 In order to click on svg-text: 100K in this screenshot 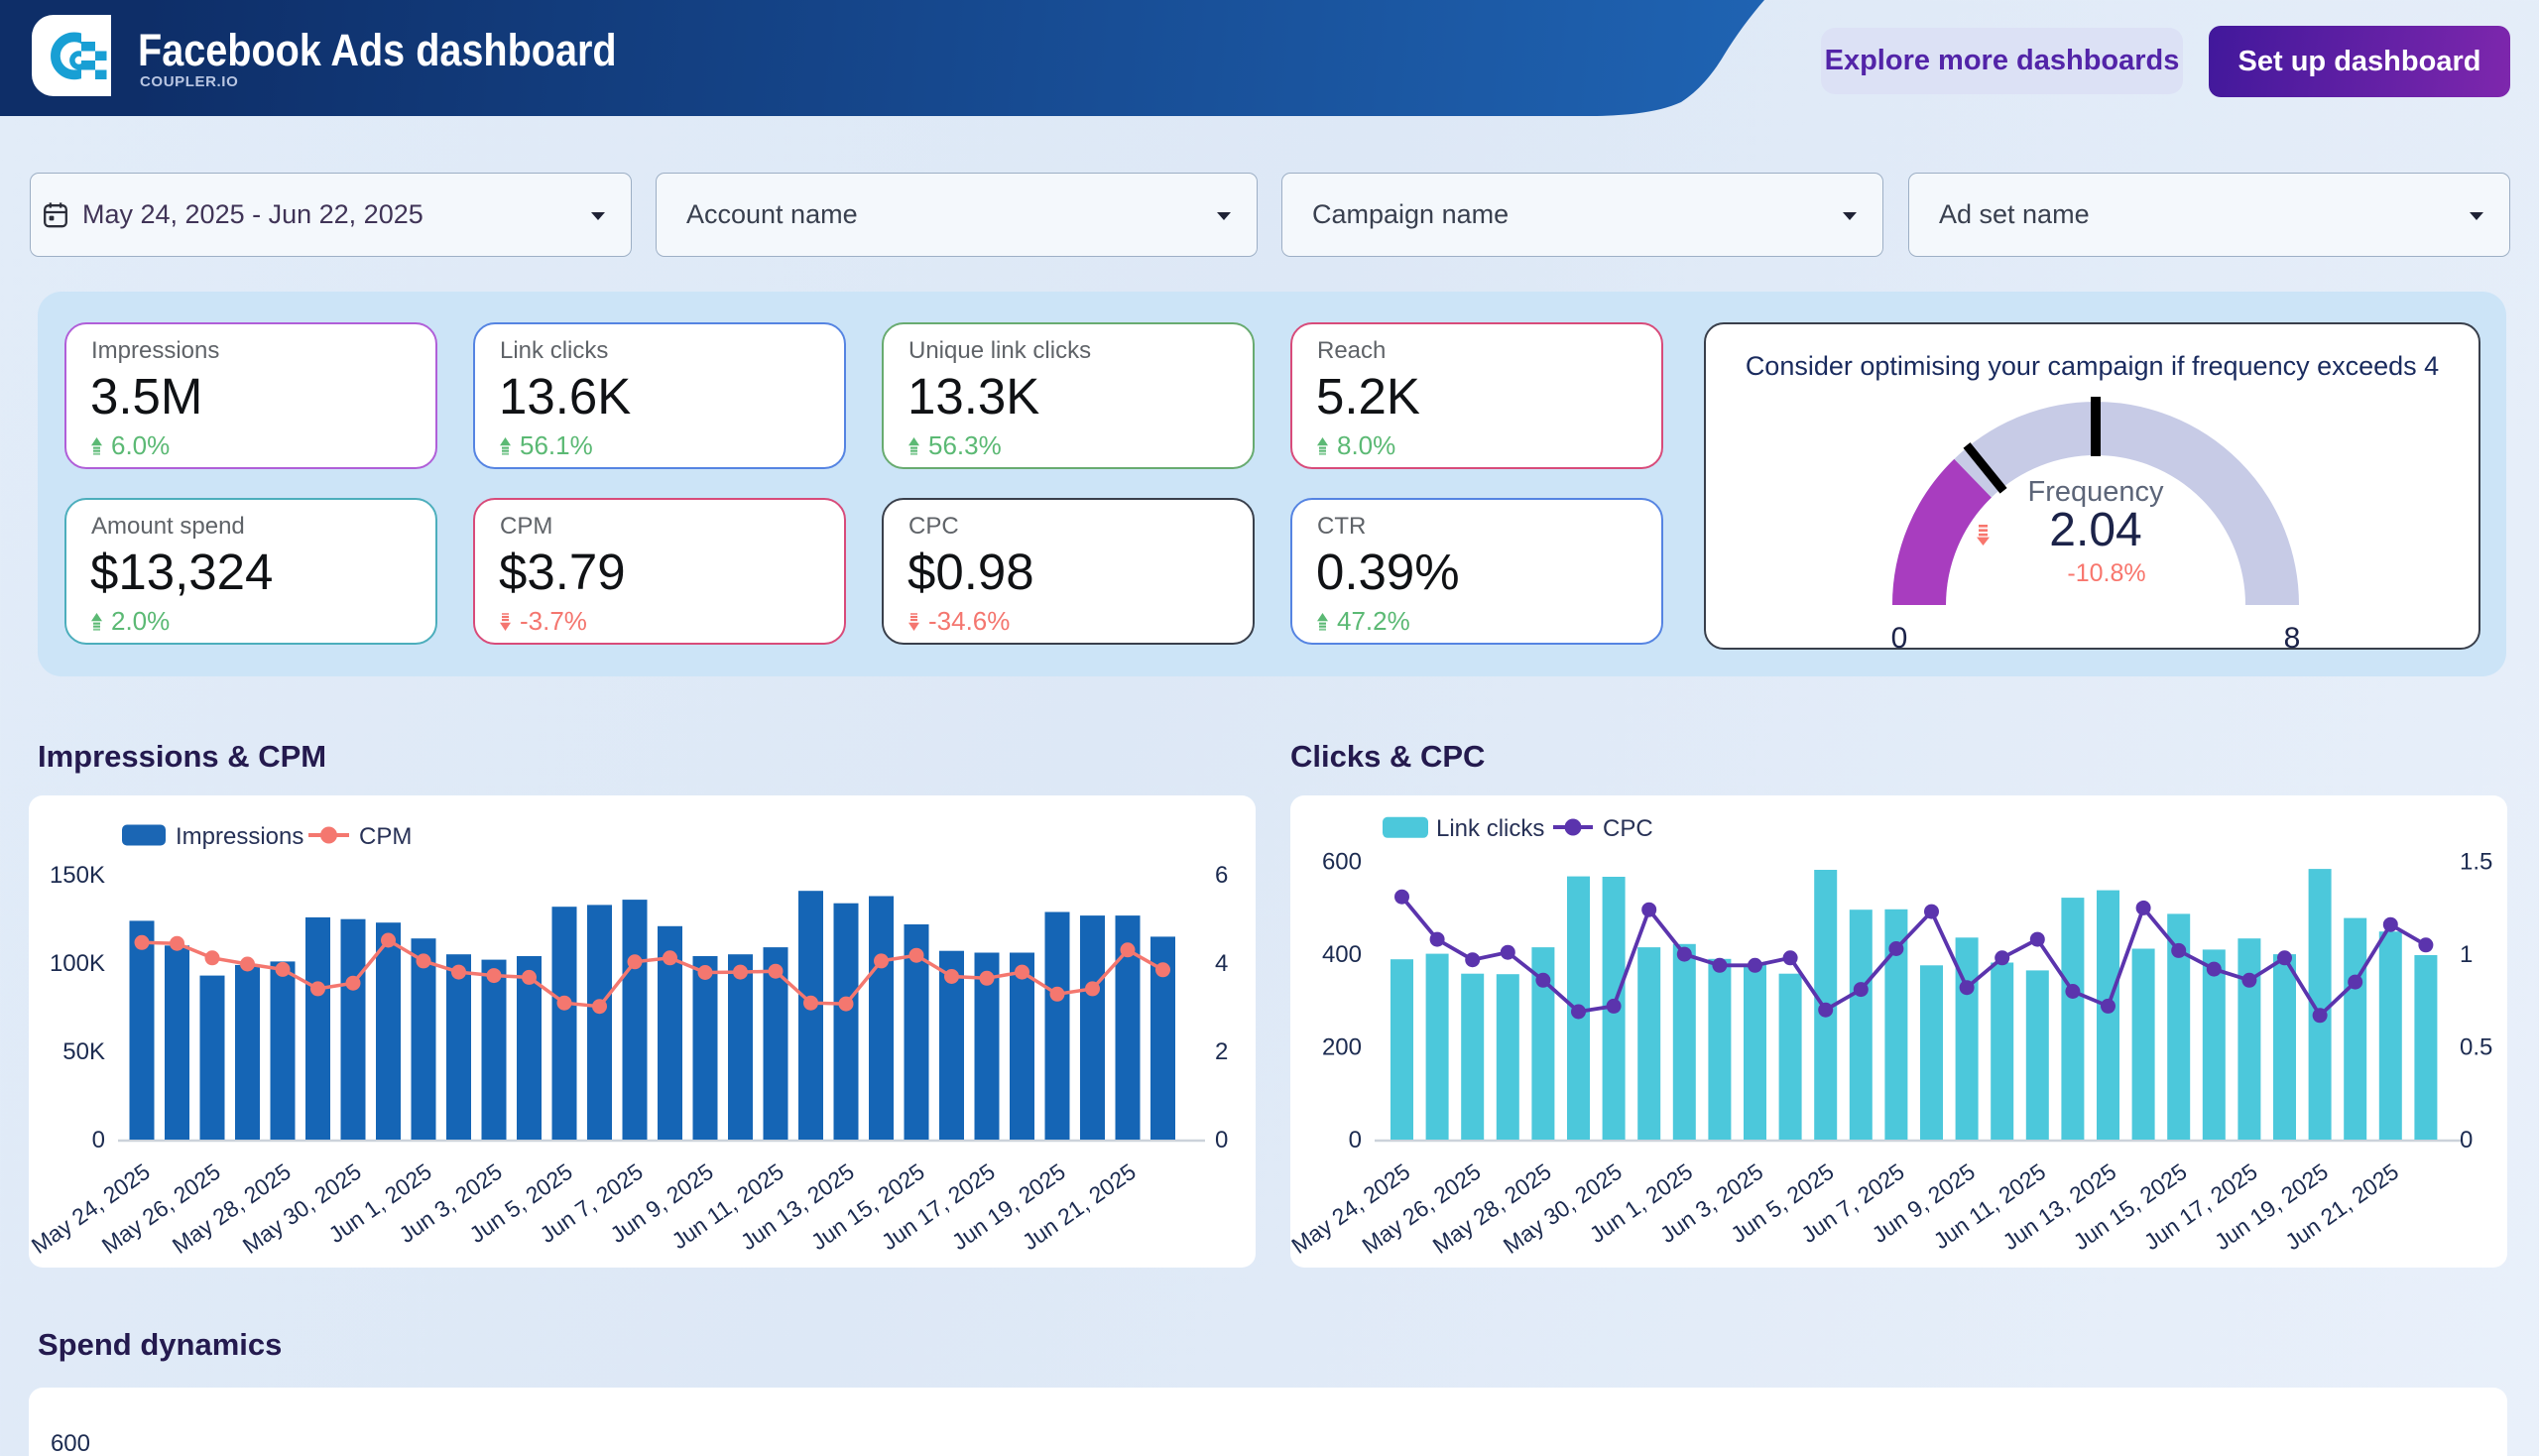, I will do `click(77, 963)`.